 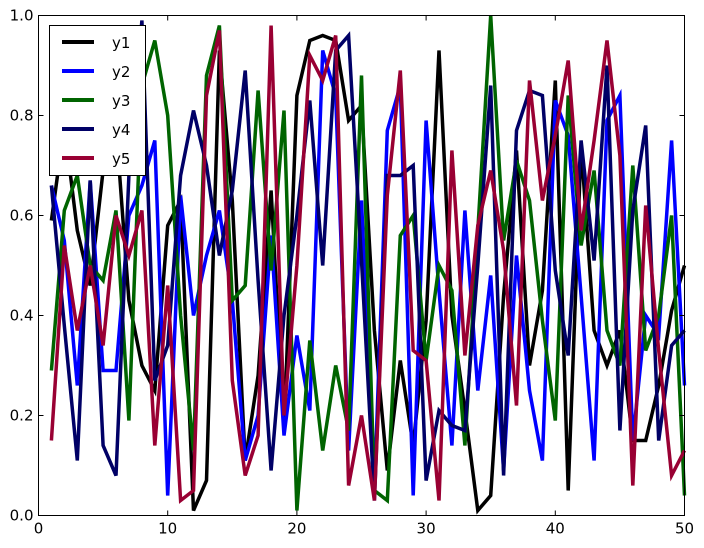 I want to click on y-tick-label: 0.6, so click(x=22, y=216).